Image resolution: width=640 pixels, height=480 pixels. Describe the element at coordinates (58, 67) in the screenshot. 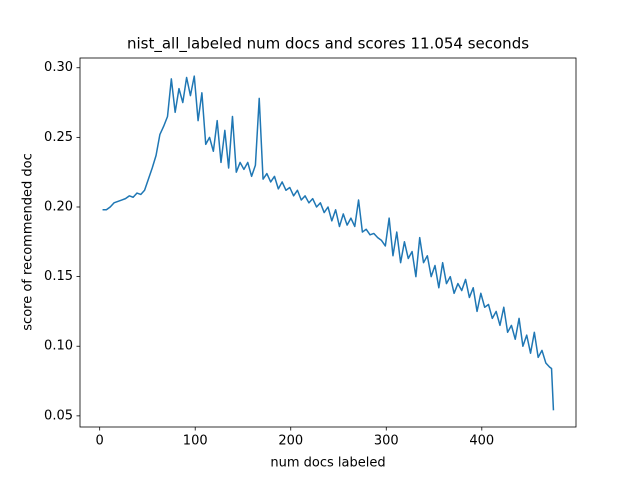

I see `y-tick-label: 0.30` at that location.